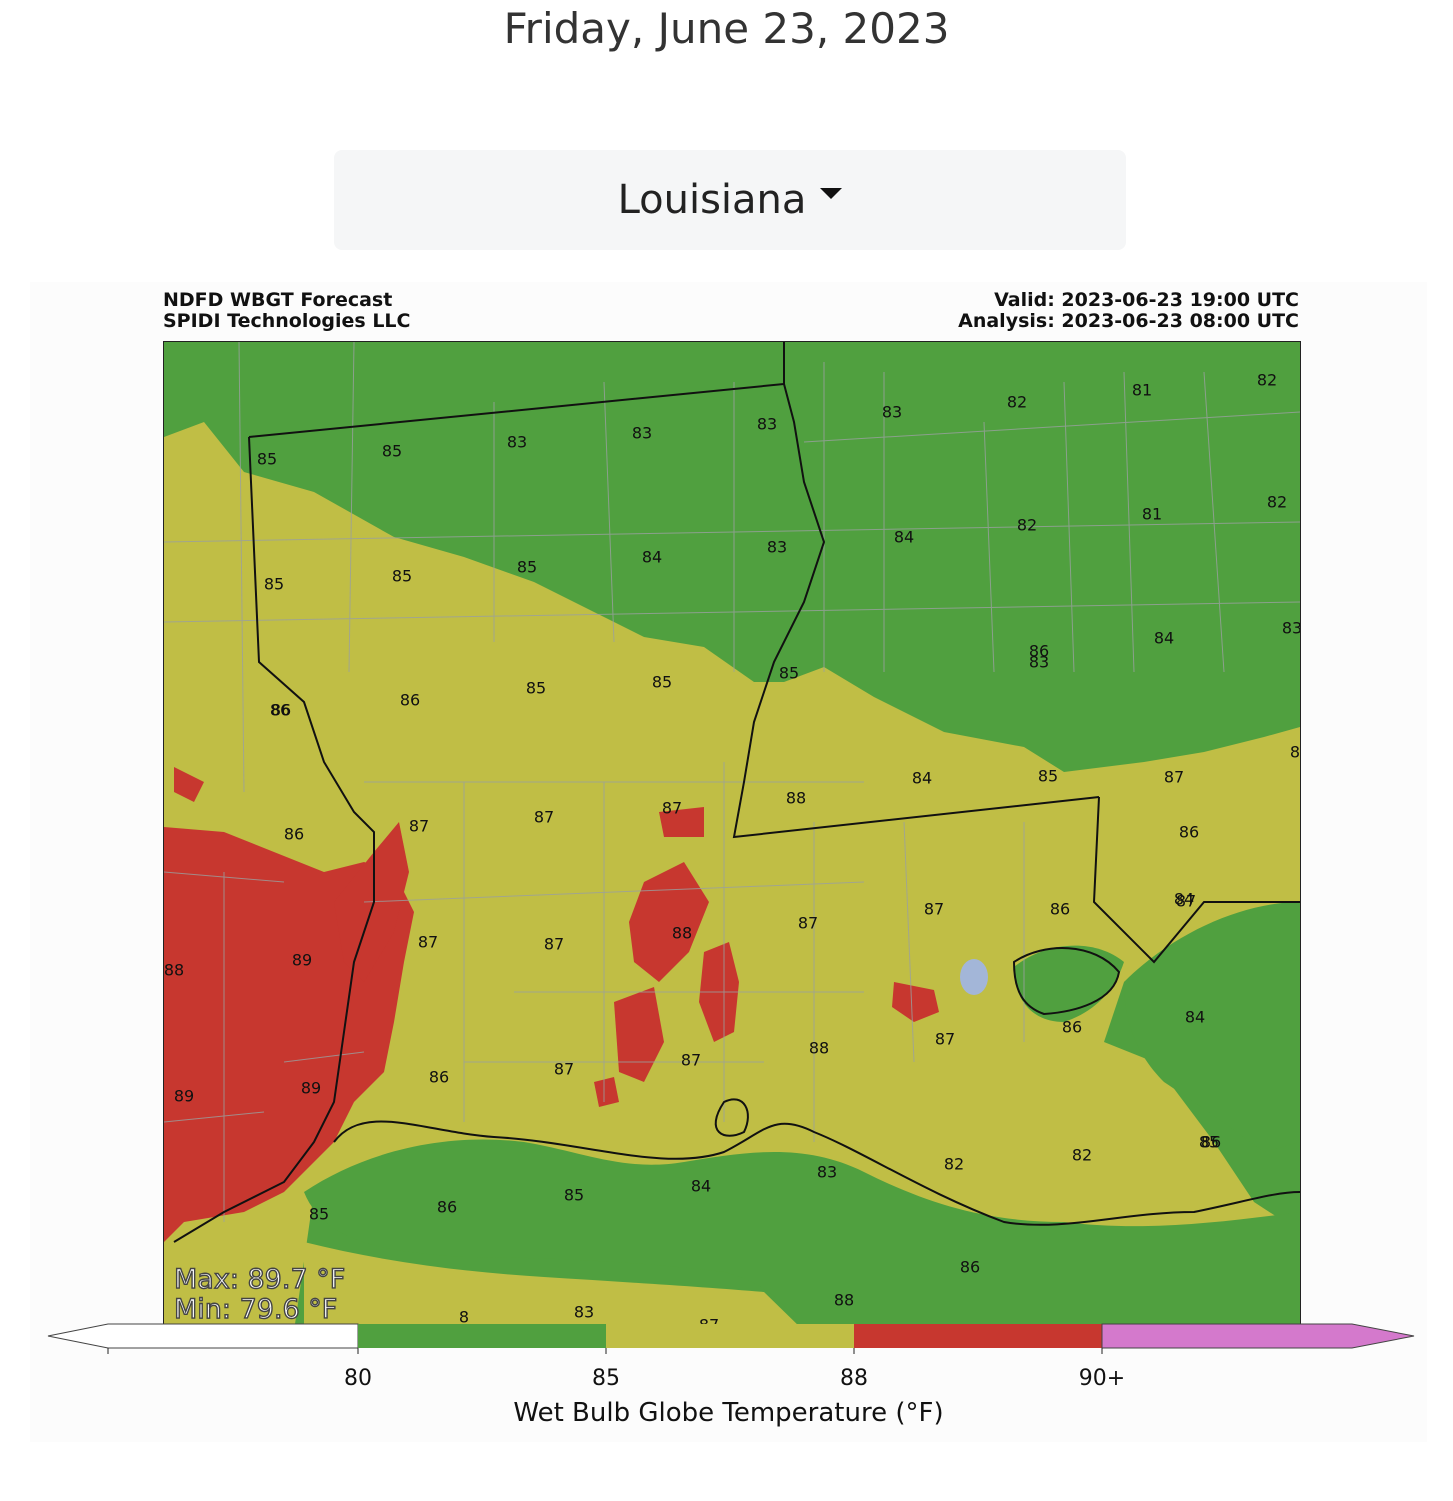 This screenshot has height=1501, width=1453. What do you see at coordinates (189, 784) in the screenshot?
I see `zone-88-90-nw` at bounding box center [189, 784].